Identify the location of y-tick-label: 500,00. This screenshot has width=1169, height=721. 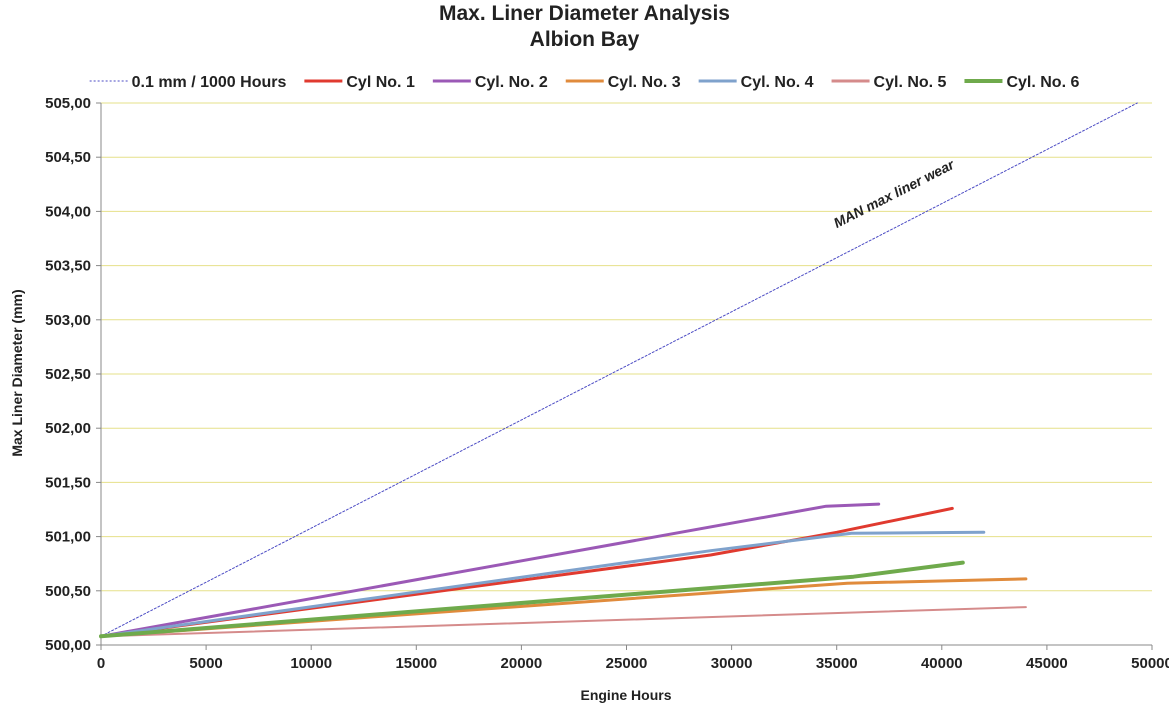
(68, 645).